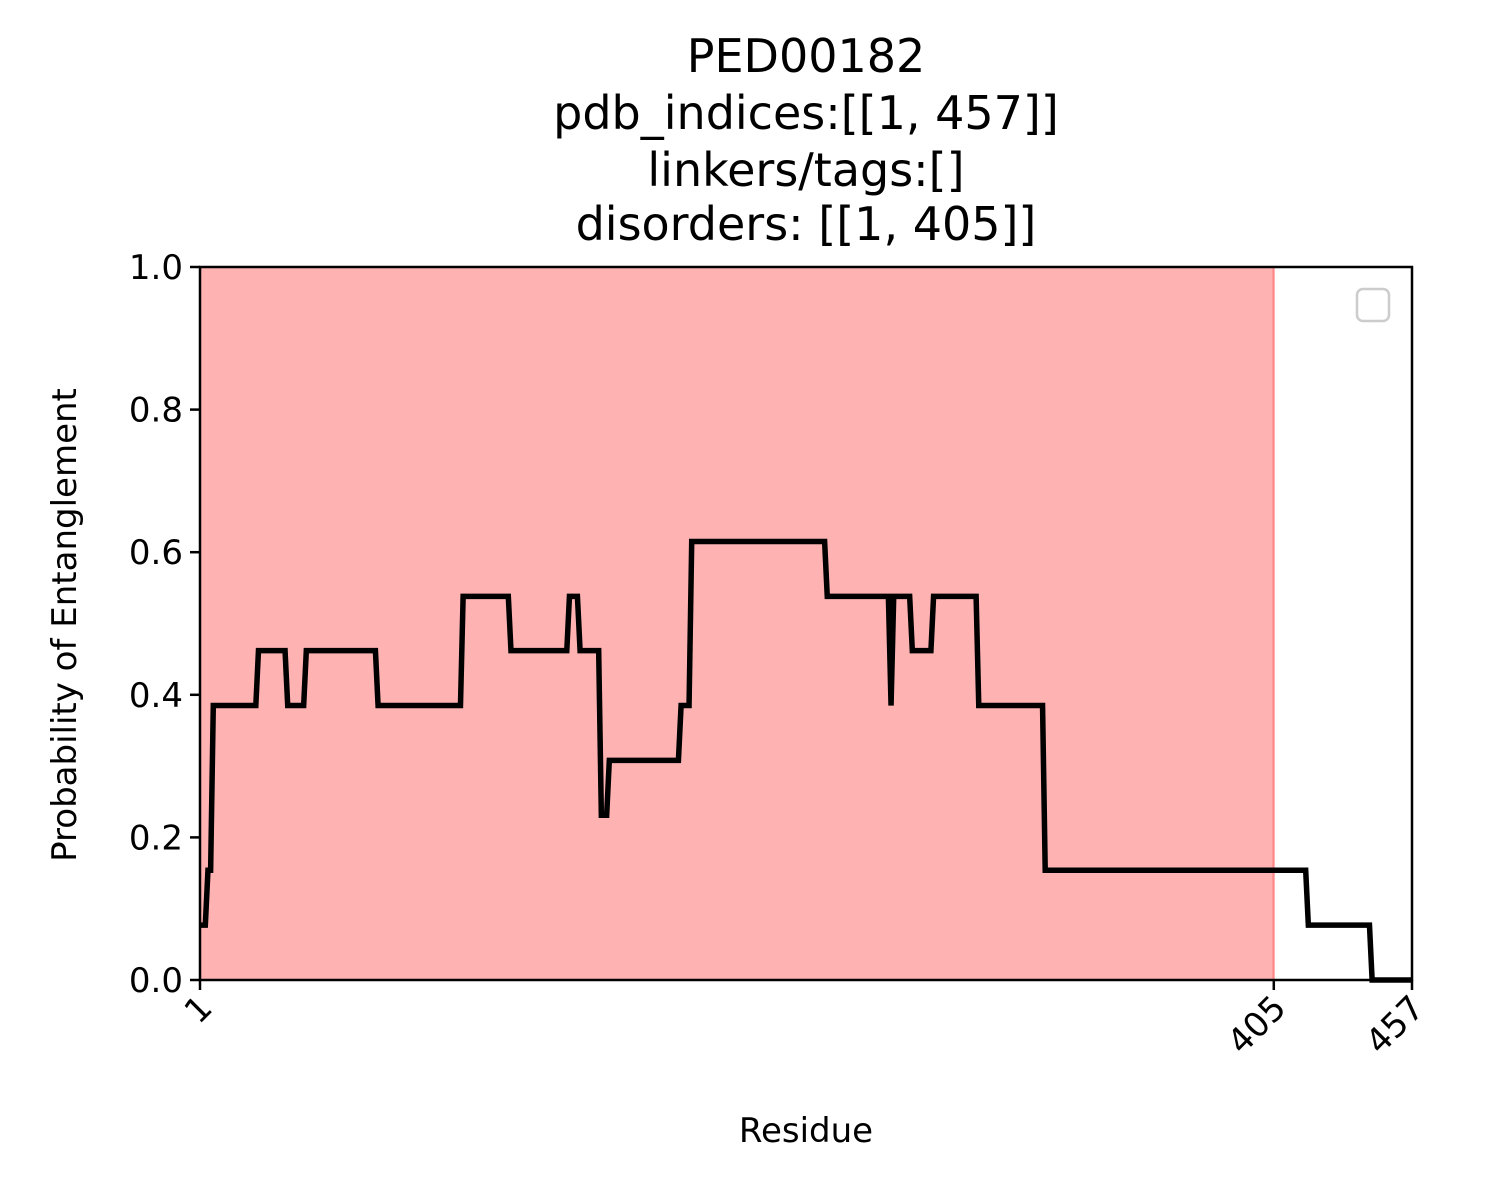 The image size is (1500, 1200). I want to click on x-tick-label: 1, so click(199, 1010).